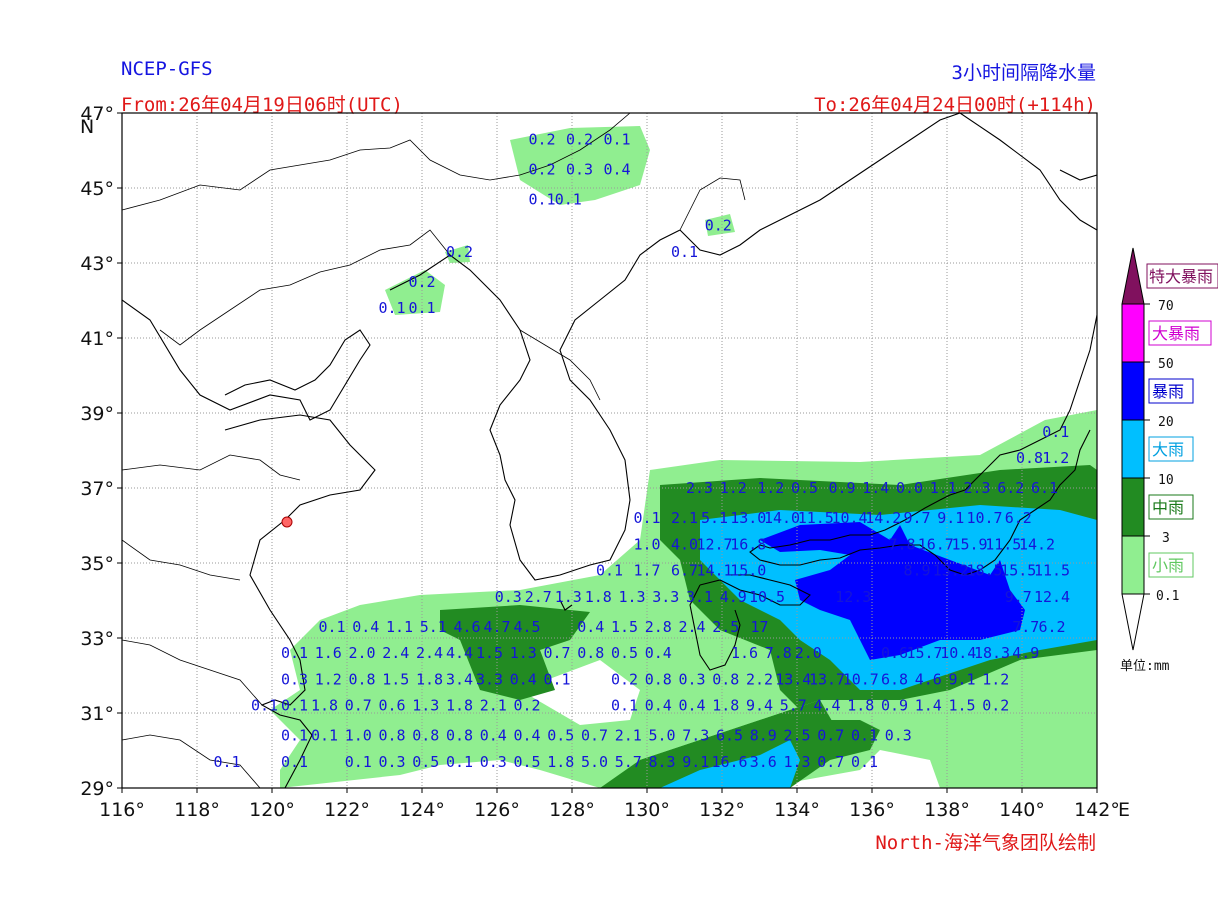 The width and height of the screenshot is (1218, 900). I want to click on precip-value-label: 6.5, so click(729, 736).